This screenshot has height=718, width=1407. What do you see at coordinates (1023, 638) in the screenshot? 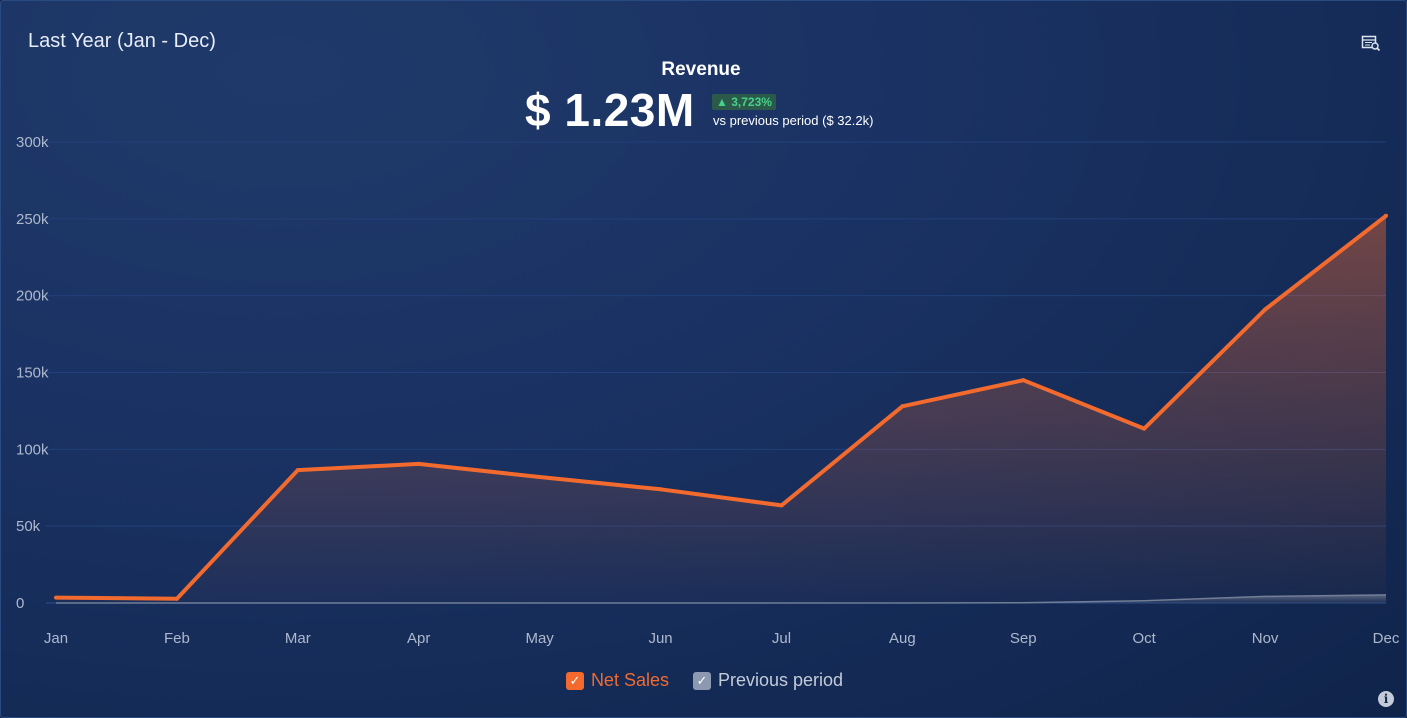
I see `x-tick-label: Sep` at bounding box center [1023, 638].